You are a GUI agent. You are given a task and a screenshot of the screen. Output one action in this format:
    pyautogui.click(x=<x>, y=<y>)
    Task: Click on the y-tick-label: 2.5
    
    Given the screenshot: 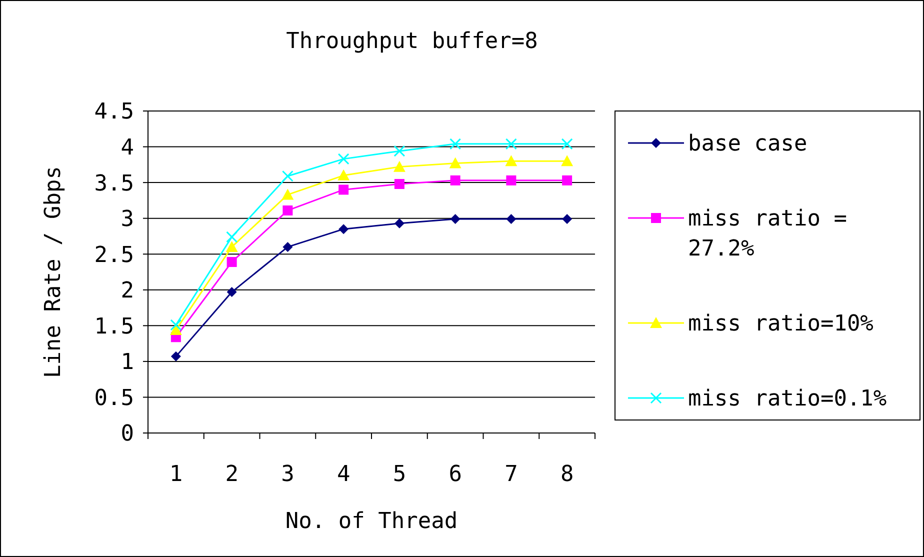 What is the action you would take?
    pyautogui.click(x=114, y=255)
    